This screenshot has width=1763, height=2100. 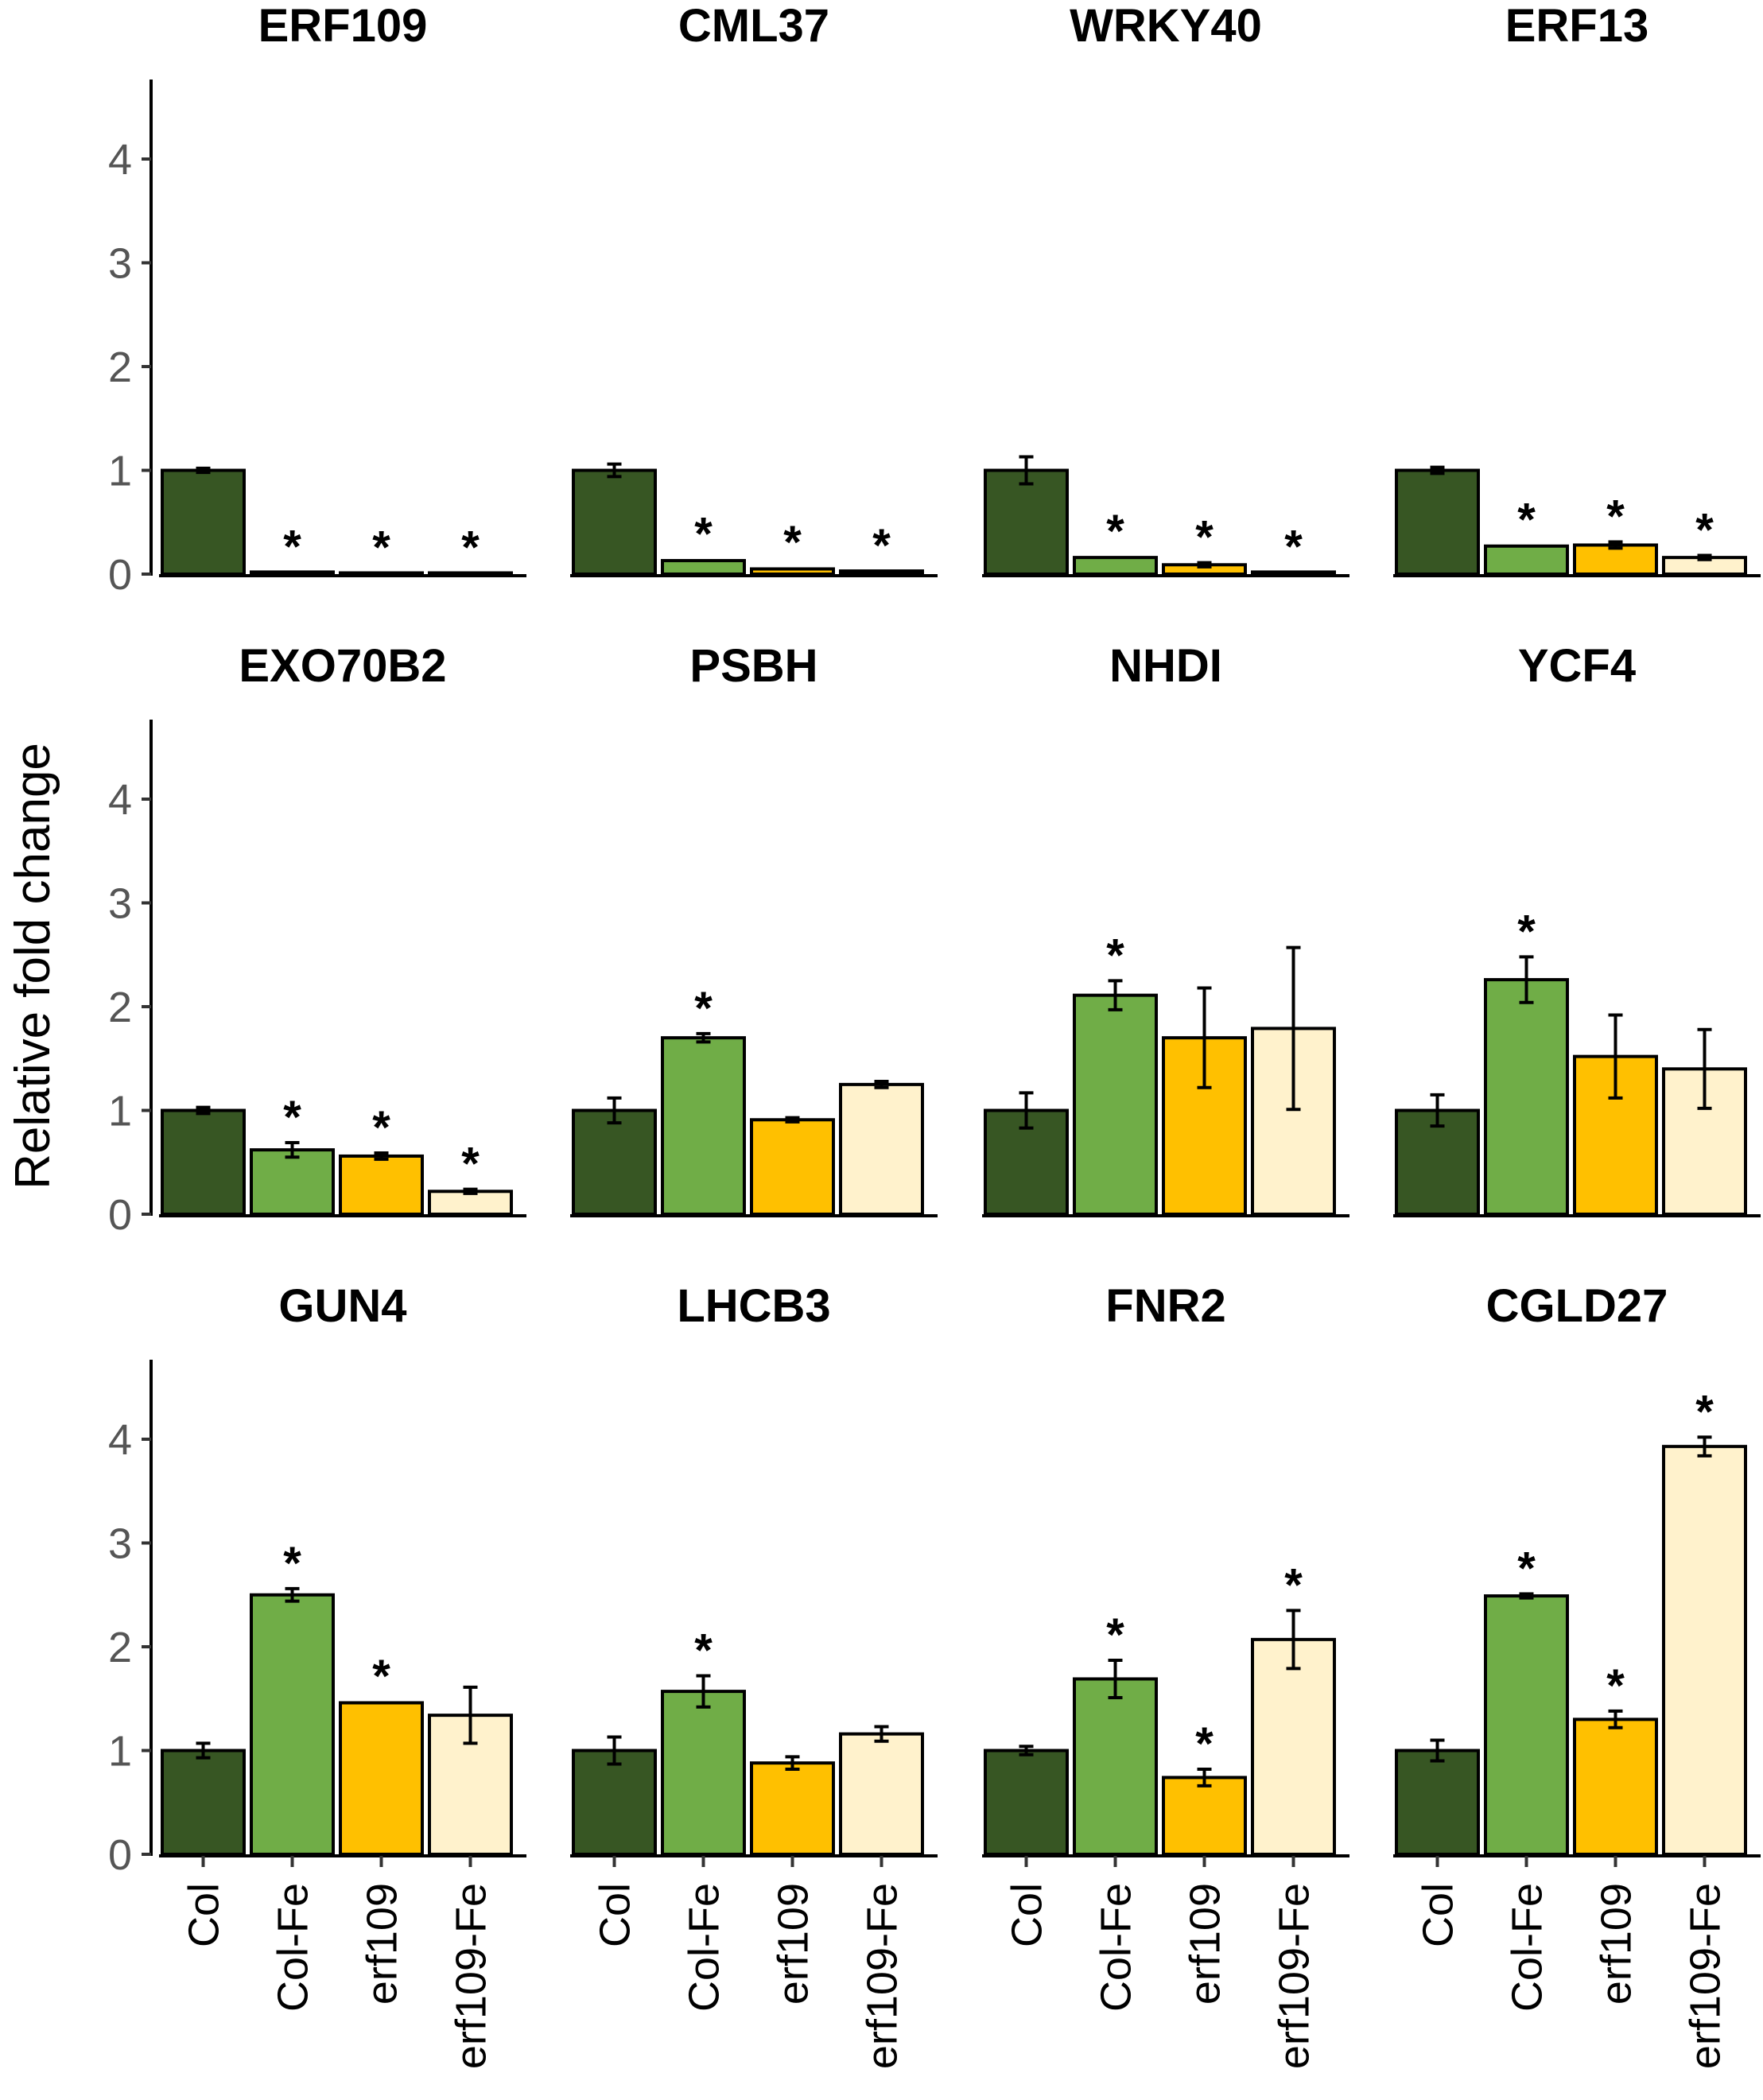 What do you see at coordinates (753, 666) in the screenshot?
I see `panel-title: PSBH` at bounding box center [753, 666].